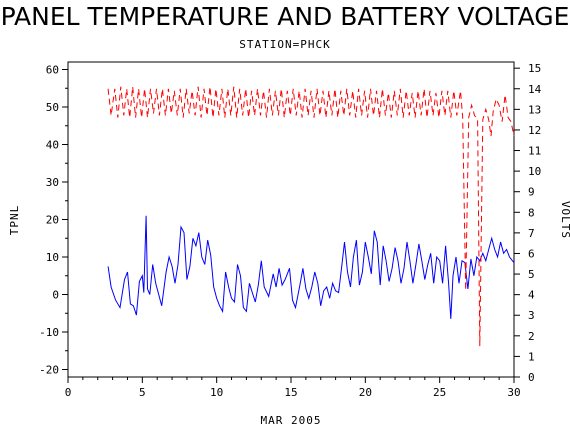  Describe the element at coordinates (52, 257) in the screenshot. I see `left-tick-label: 10` at that location.